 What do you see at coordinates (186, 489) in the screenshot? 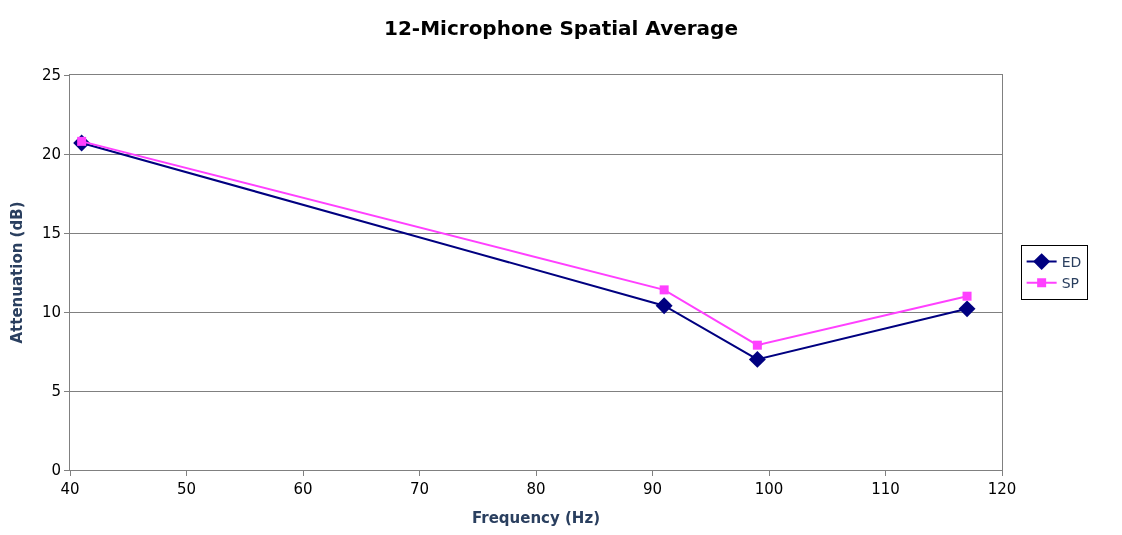
I see `x-tick-label: 50` at bounding box center [186, 489].